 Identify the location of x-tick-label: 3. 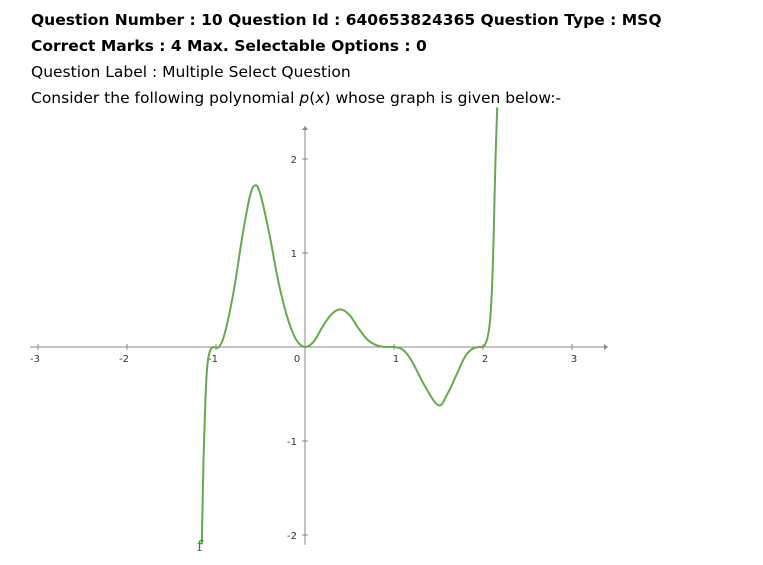
(574, 359).